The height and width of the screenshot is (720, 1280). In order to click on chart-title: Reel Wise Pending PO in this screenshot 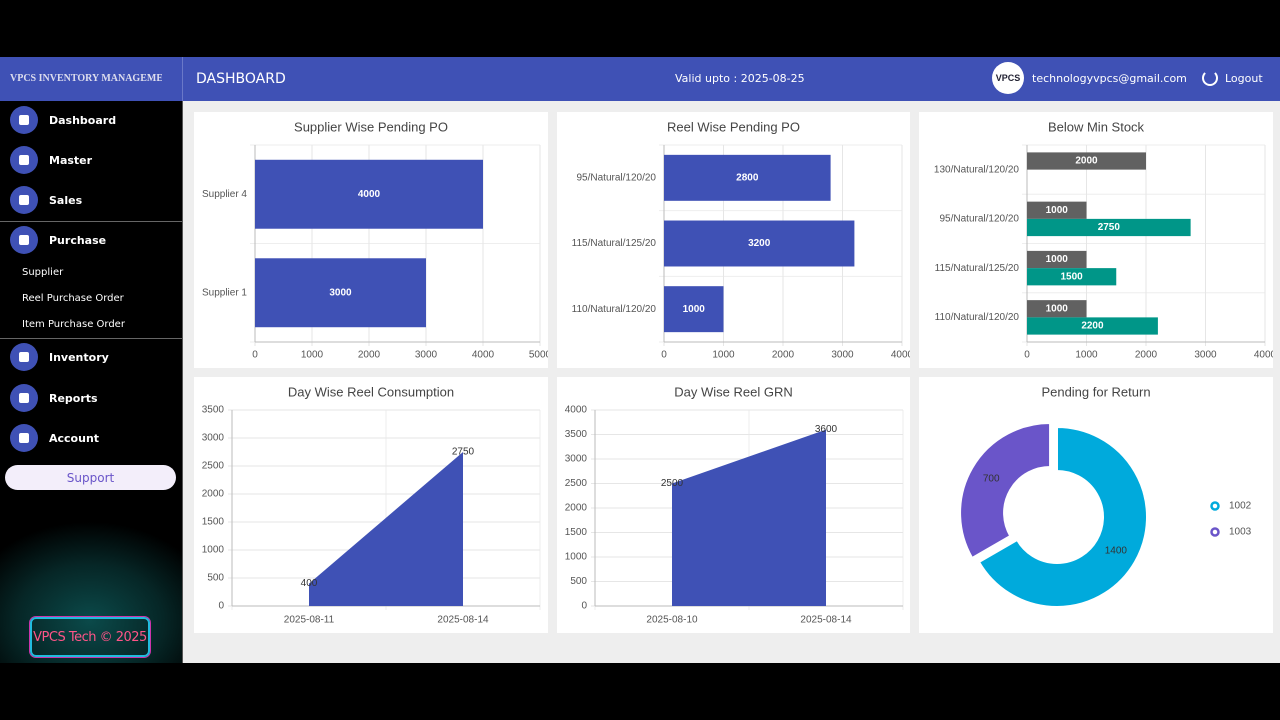, I will do `click(733, 126)`.